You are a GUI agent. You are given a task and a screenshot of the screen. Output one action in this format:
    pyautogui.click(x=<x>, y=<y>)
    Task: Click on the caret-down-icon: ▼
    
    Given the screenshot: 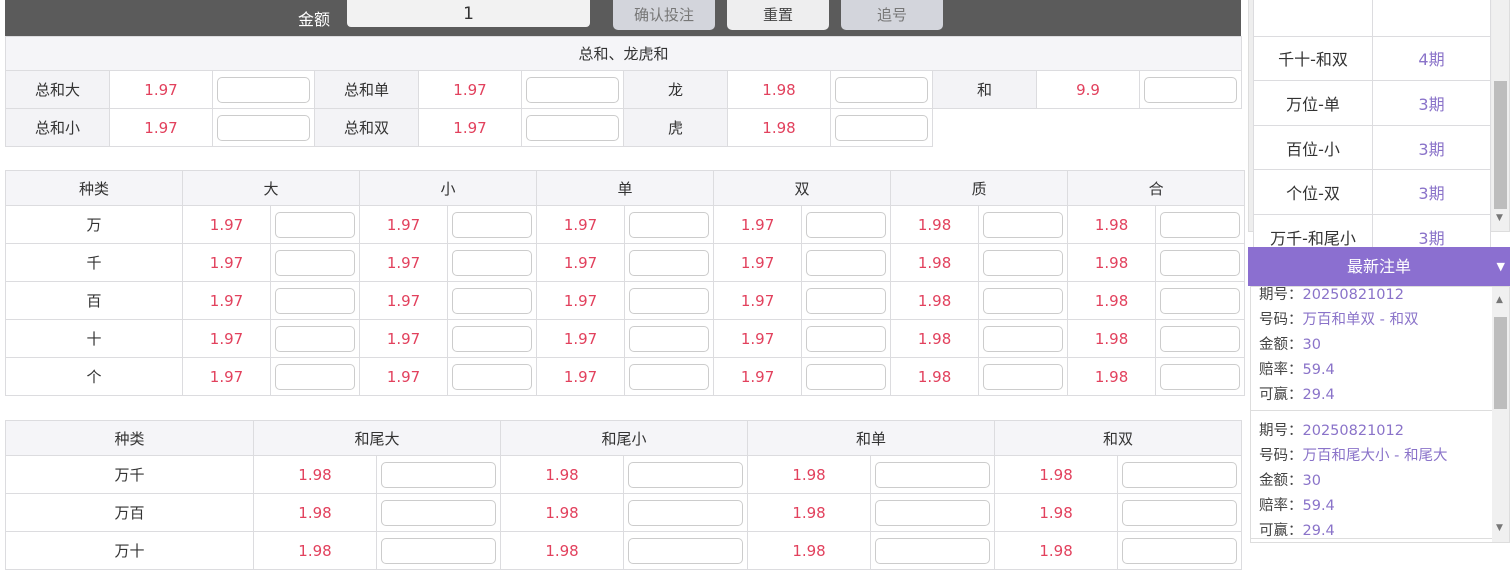 What is the action you would take?
    pyautogui.click(x=1500, y=266)
    